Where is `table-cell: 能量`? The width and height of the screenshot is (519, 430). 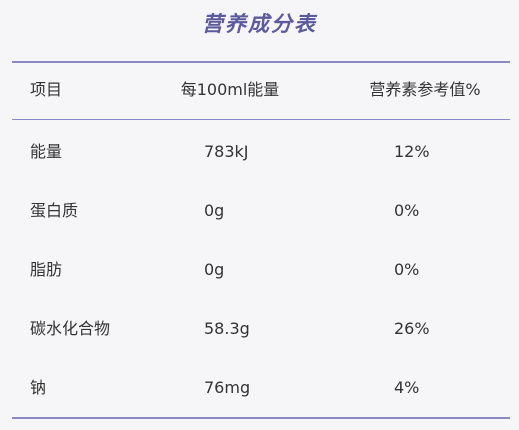
table-cell: 能量 is located at coordinates (46, 151).